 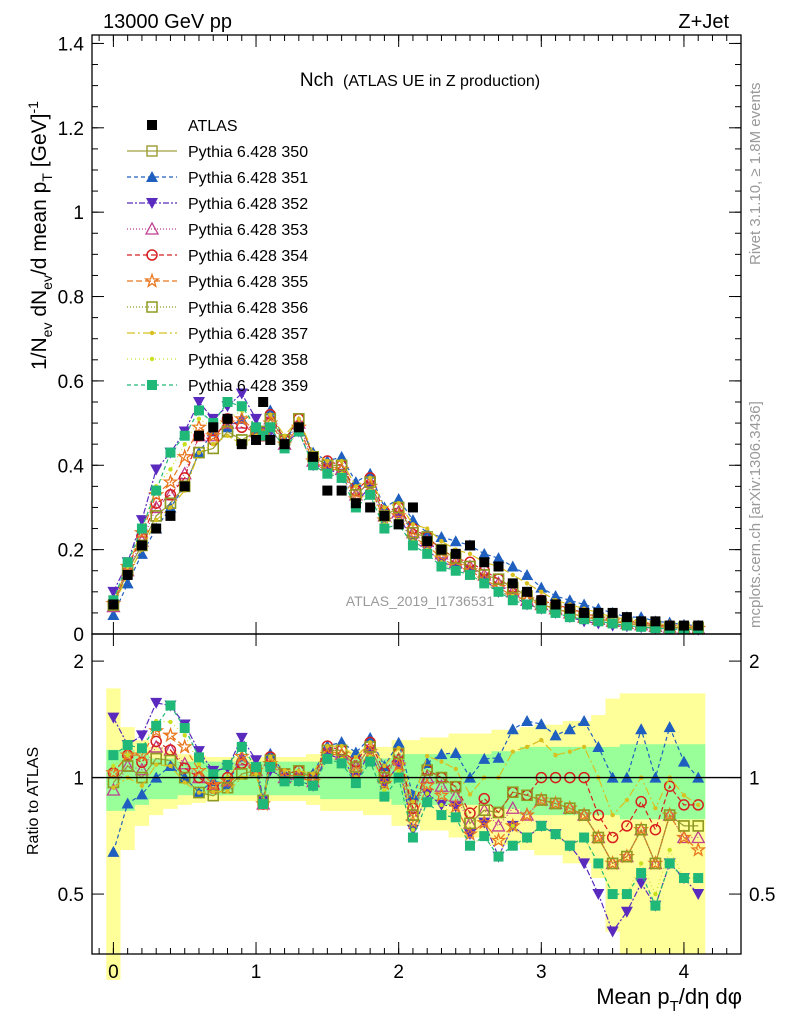 What do you see at coordinates (317, 80) in the screenshot?
I see `plot-title-main: Nch` at bounding box center [317, 80].